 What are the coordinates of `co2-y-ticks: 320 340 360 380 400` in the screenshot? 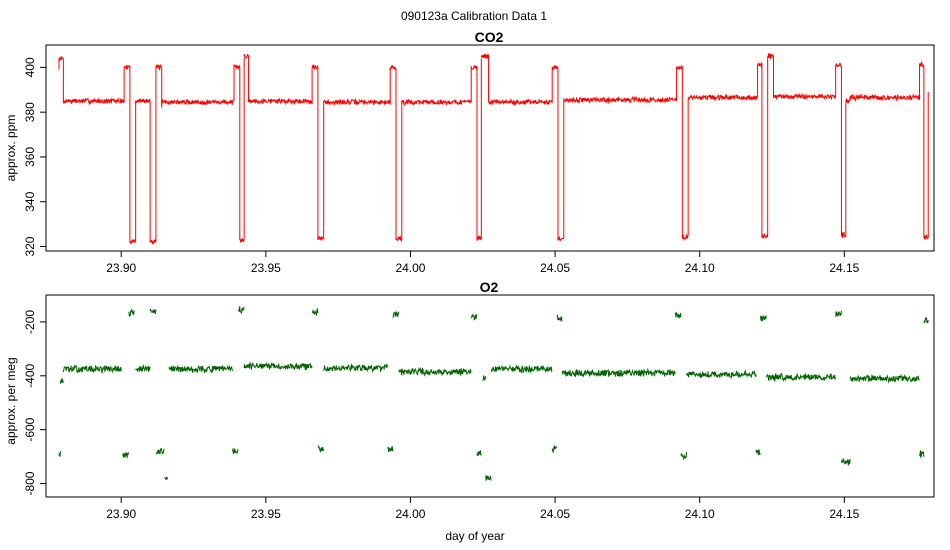 It's located at (34, 157).